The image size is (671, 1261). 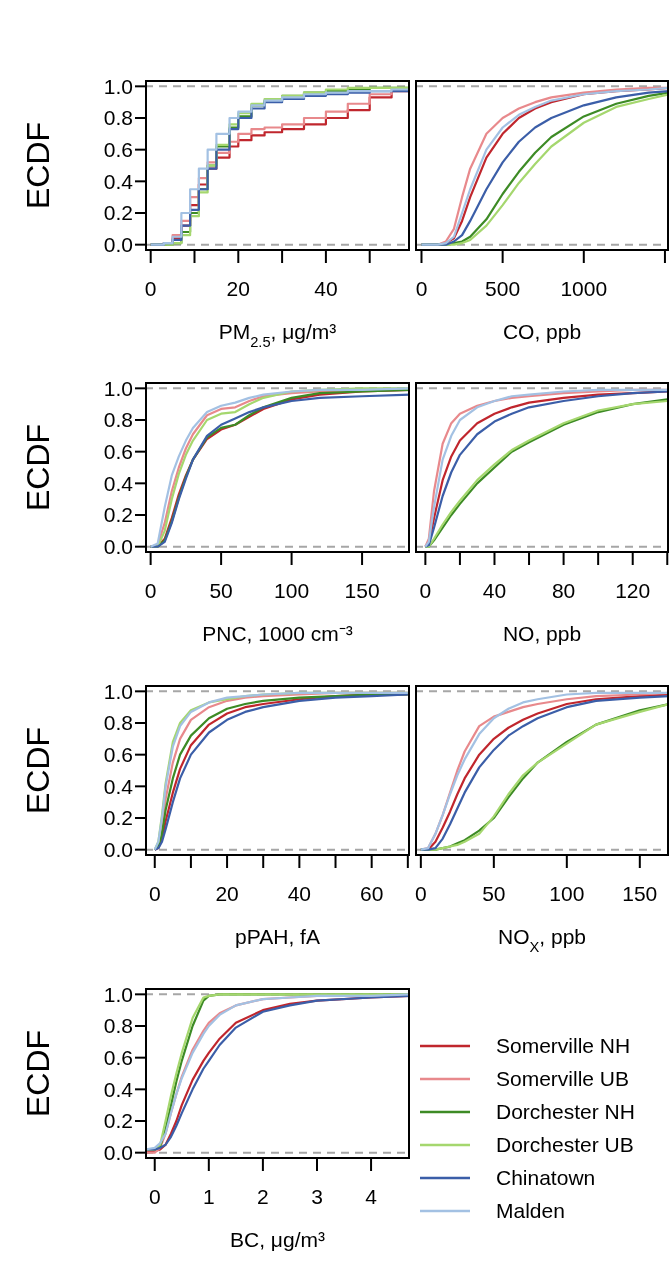 What do you see at coordinates (372, 893) in the screenshot?
I see `x-tick-label: 60` at bounding box center [372, 893].